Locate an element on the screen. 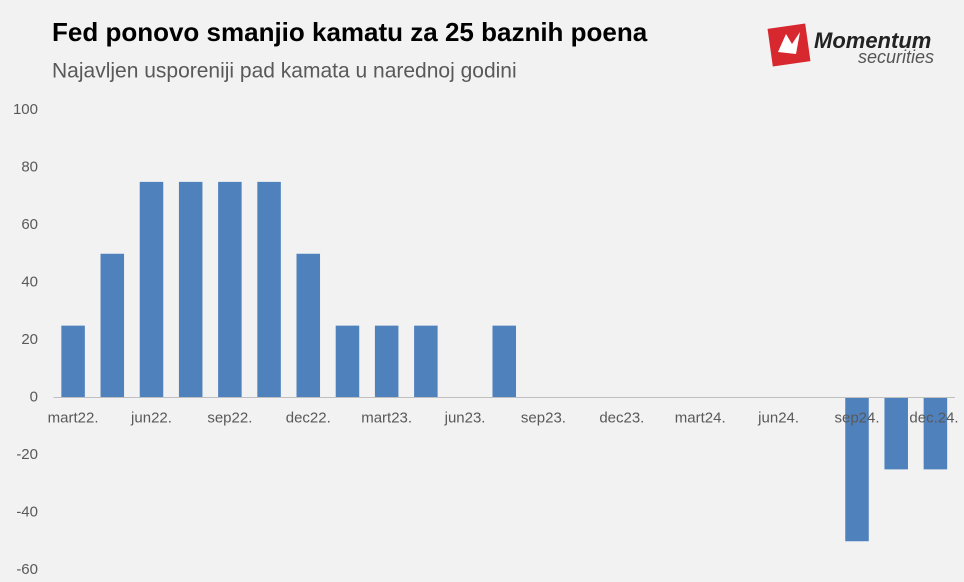 The height and width of the screenshot is (582, 964). x-tick-label: mart22. is located at coordinates (73, 417).